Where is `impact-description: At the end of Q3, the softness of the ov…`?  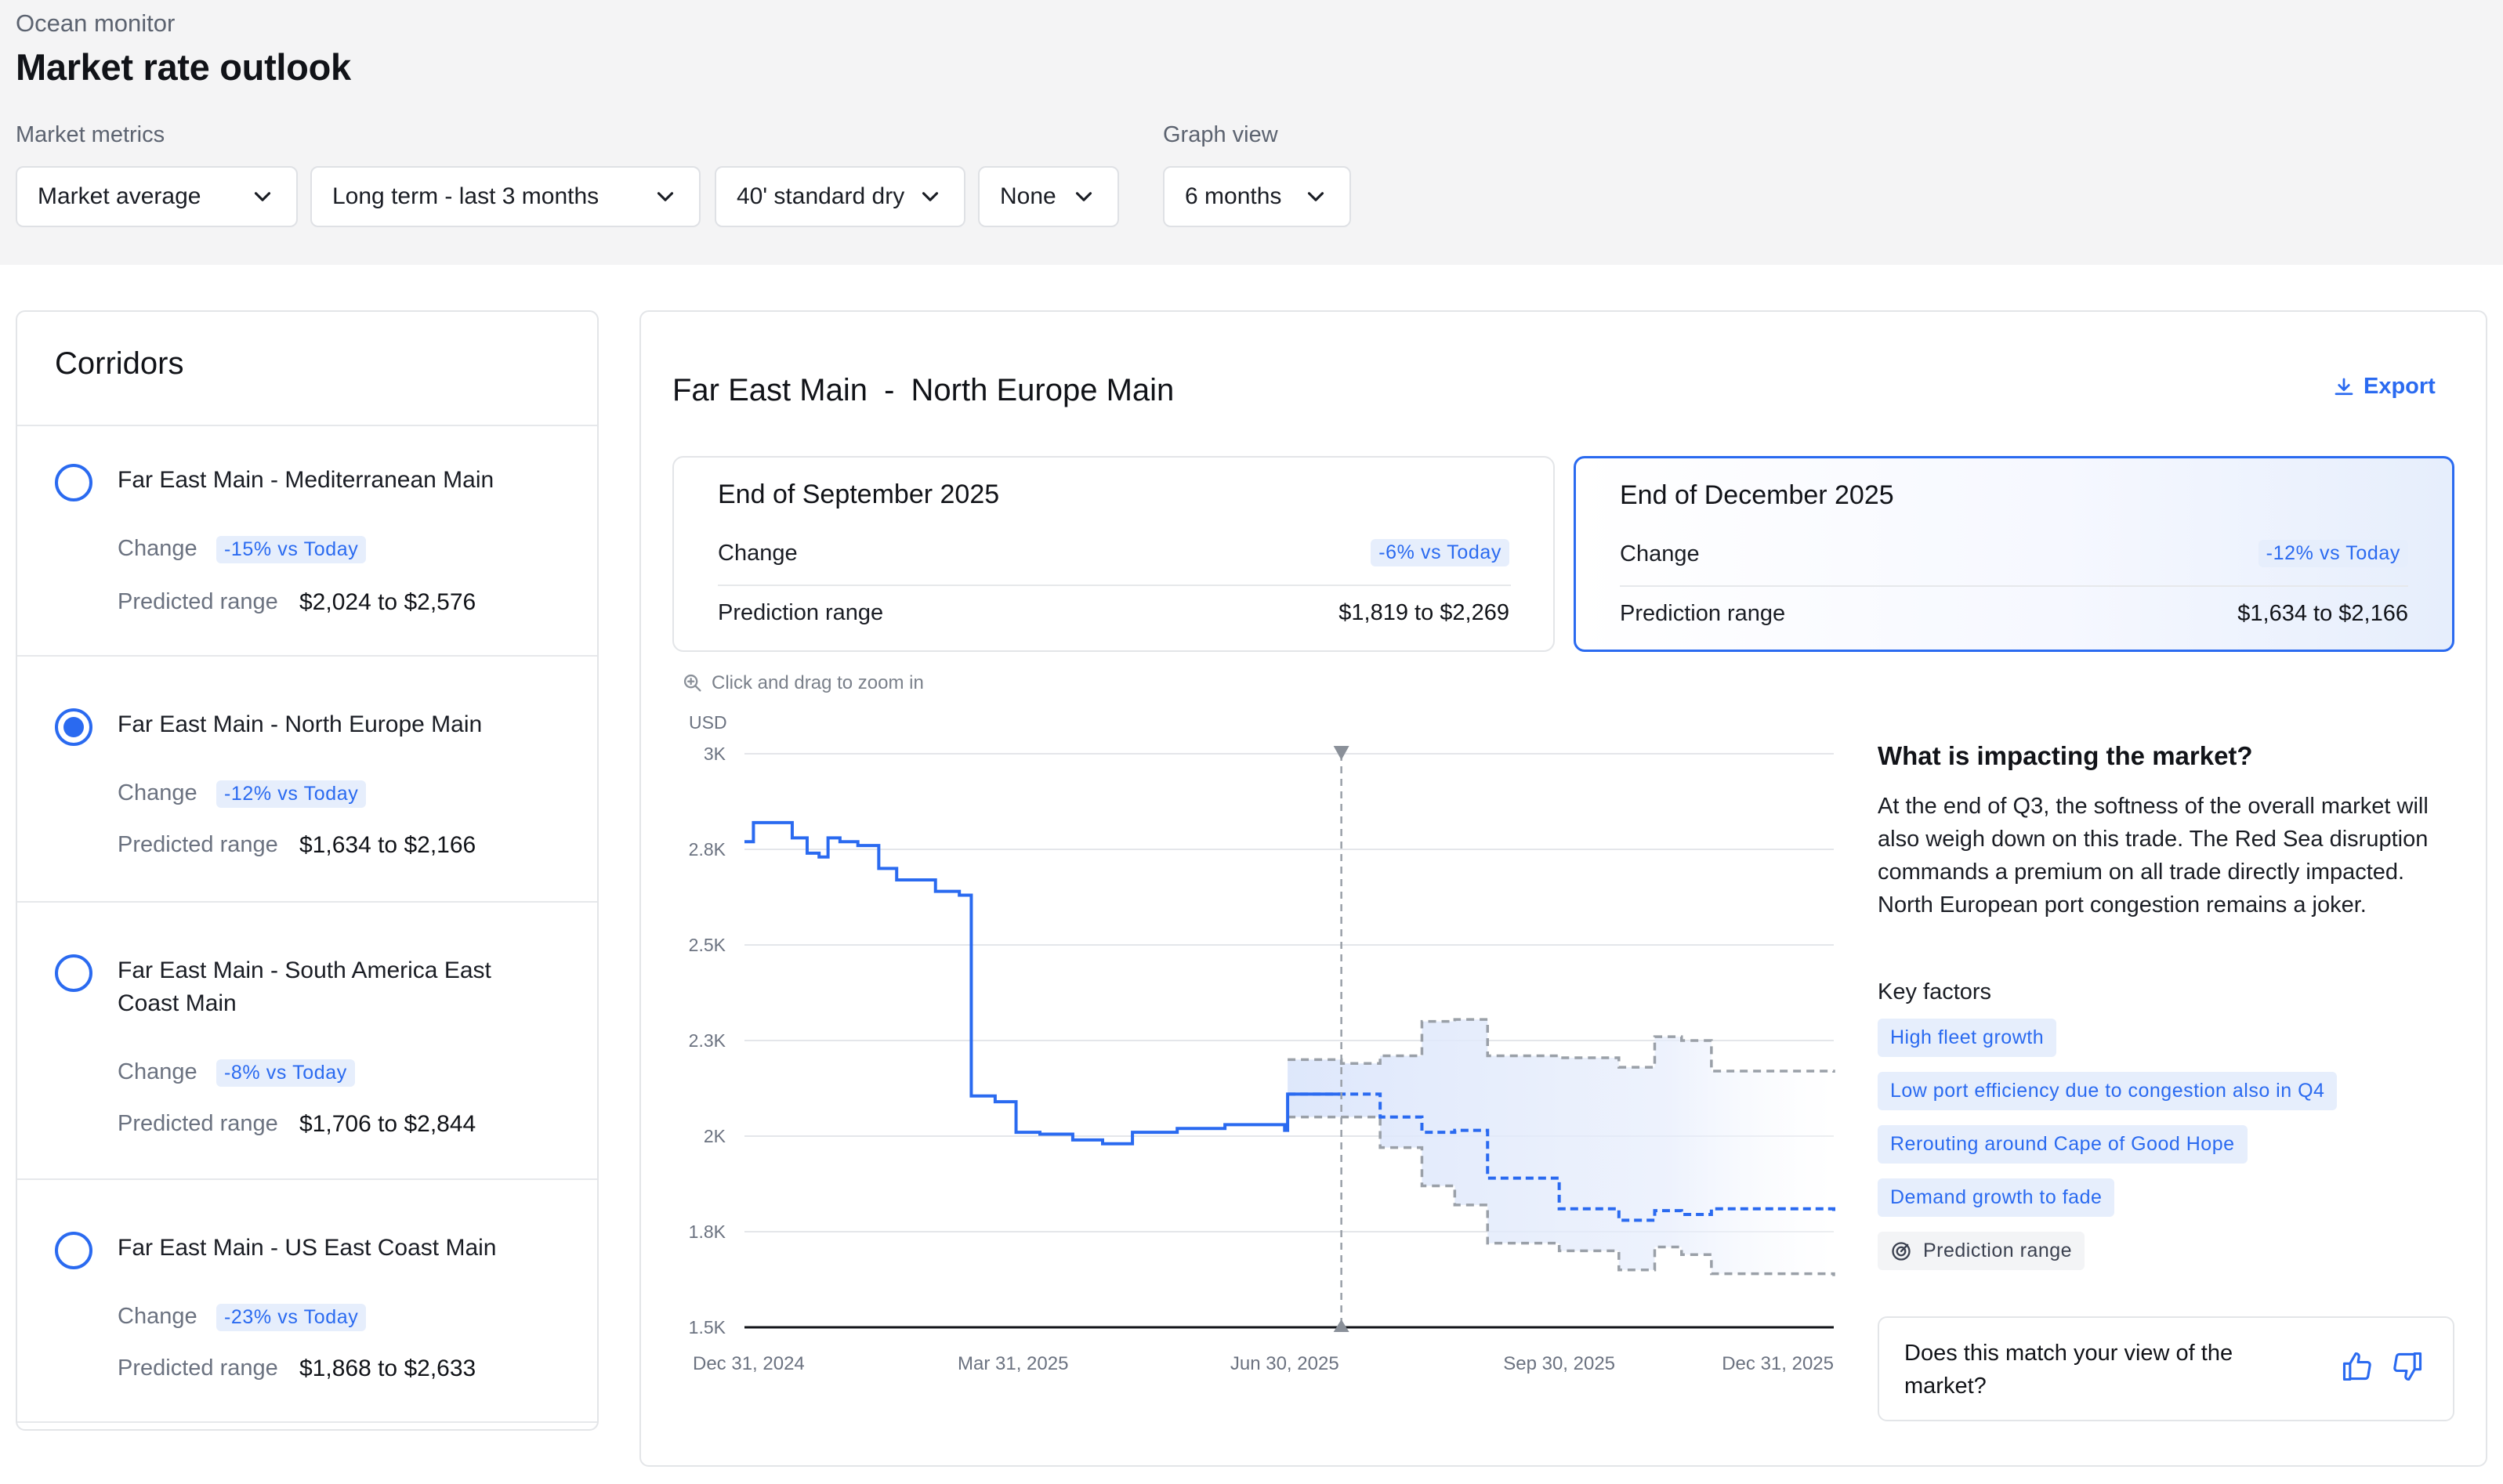
impact-description: At the end of Q3, the softness of the ov… is located at coordinates (2154, 856).